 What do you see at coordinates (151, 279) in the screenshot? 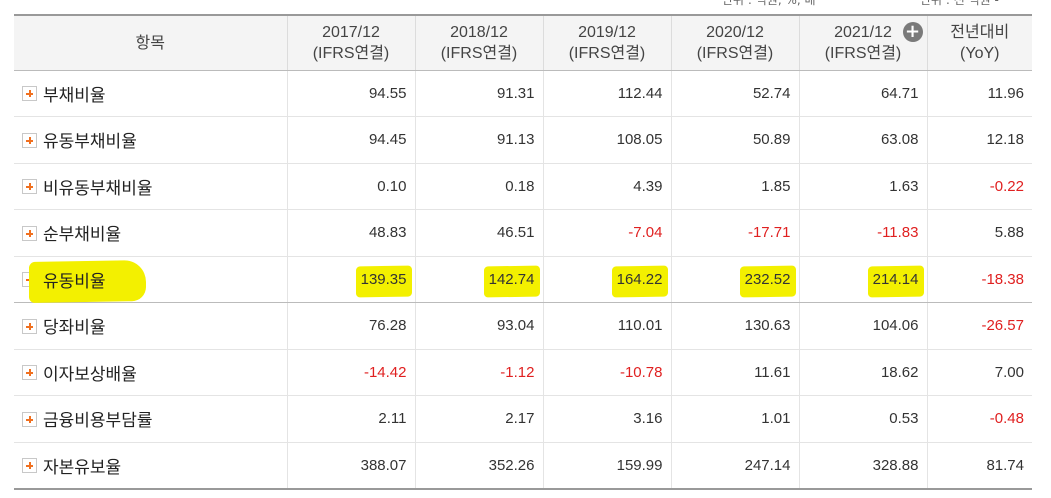
I see `row-label-cell: 유동비율` at bounding box center [151, 279].